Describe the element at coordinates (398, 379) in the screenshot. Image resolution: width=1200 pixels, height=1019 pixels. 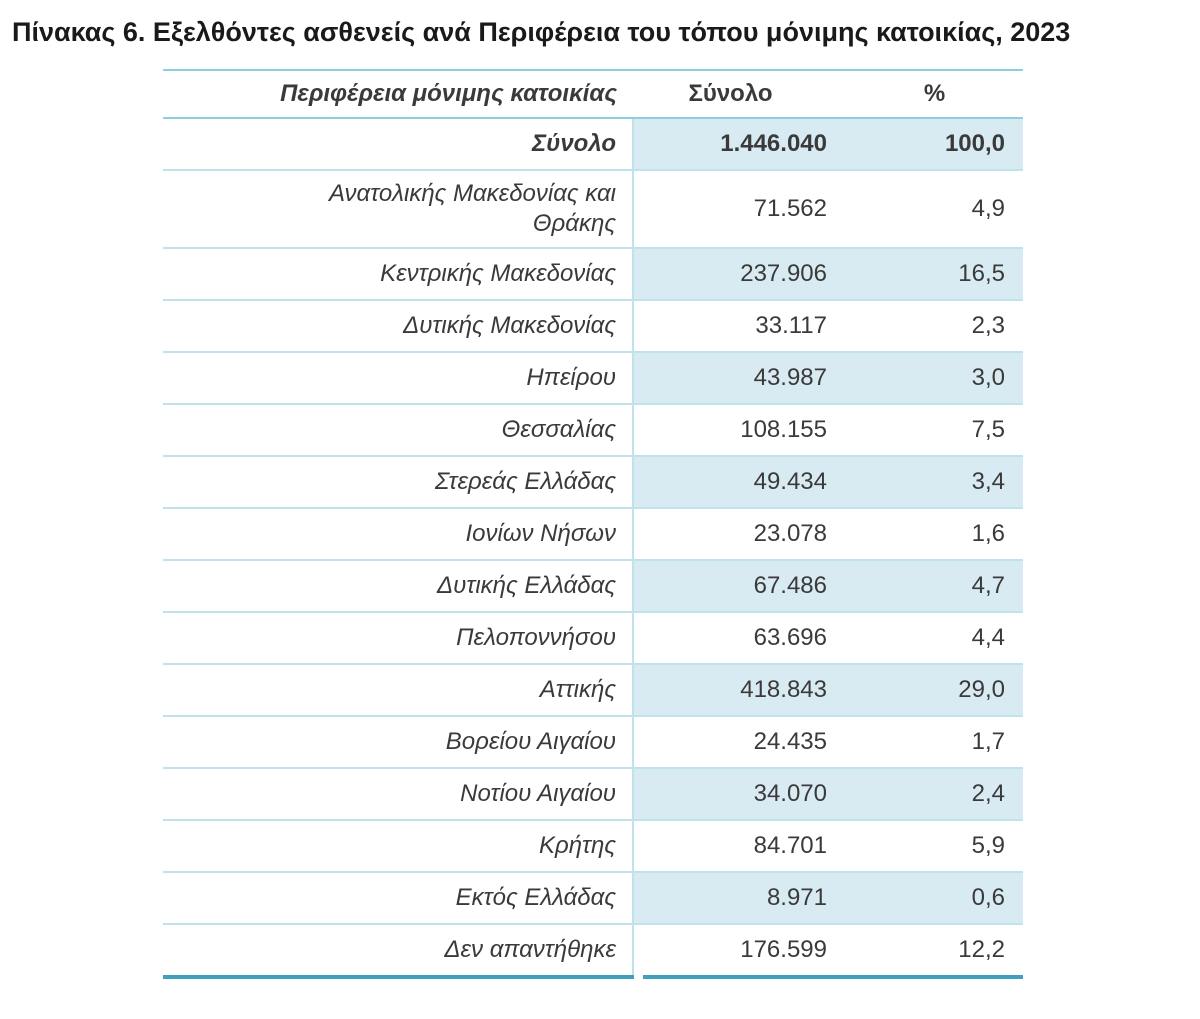
I see `region-cell: Ηπείρου` at that location.